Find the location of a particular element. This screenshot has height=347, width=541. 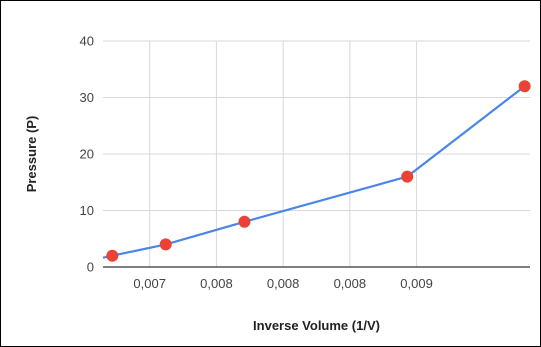

y-tick-label: 0 is located at coordinates (90, 267).